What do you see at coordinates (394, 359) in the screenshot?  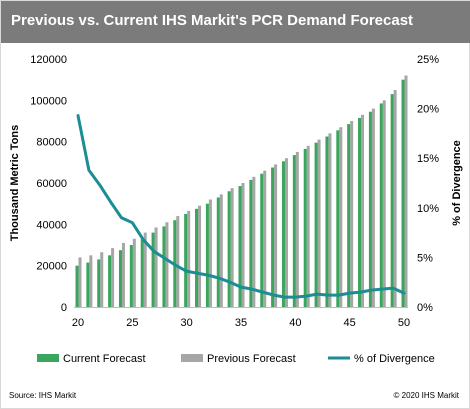 I see `legend-label: % of Divergence` at bounding box center [394, 359].